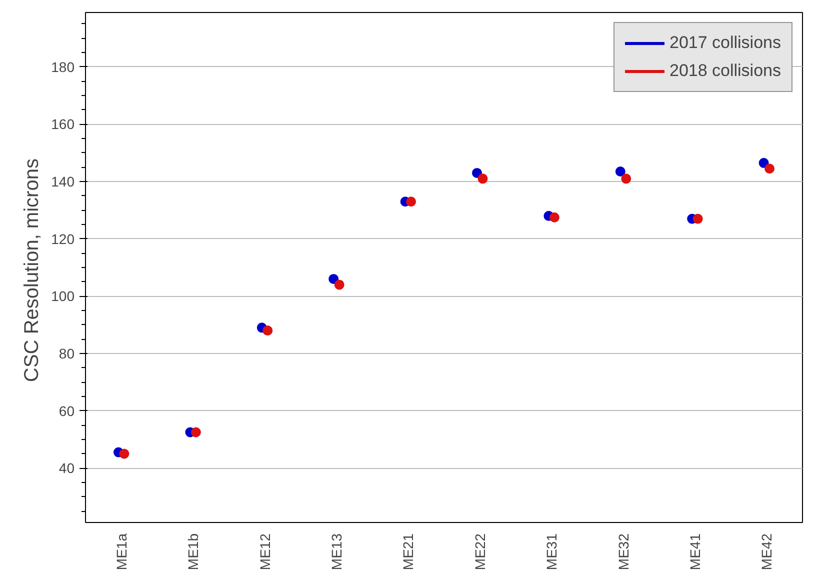 This screenshot has height=582, width=817. I want to click on y-axis-title: CSC Resolution, microns, so click(32, 270).